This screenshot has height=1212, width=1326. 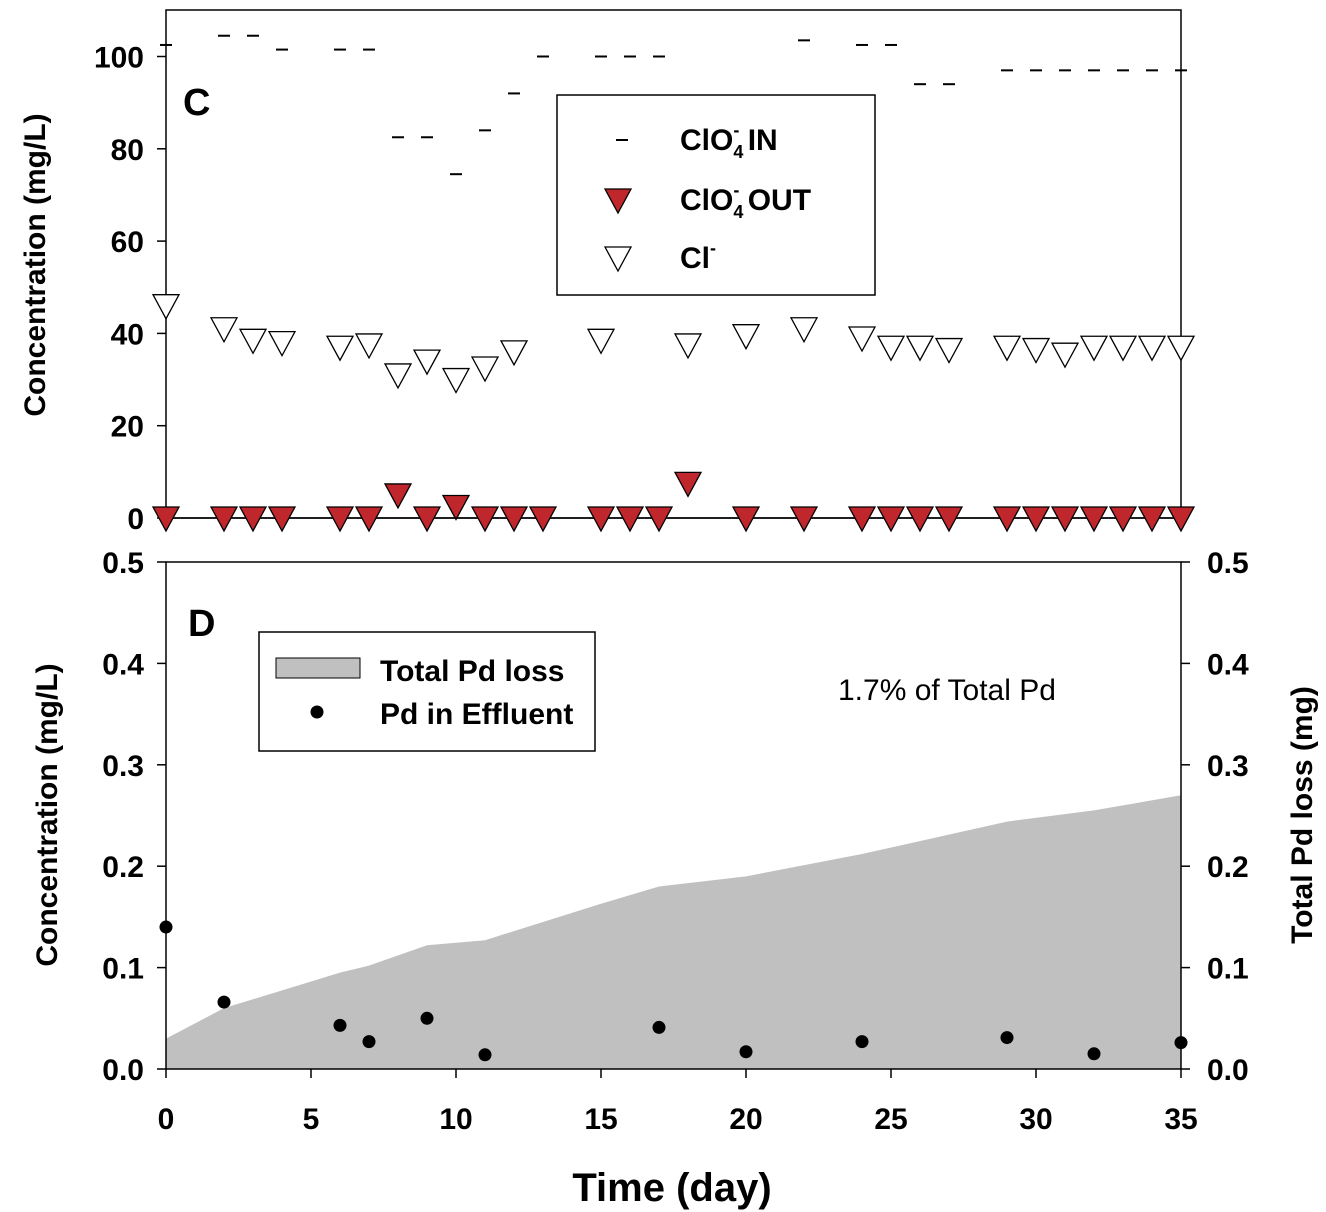 What do you see at coordinates (618, 201) in the screenshot?
I see `legend-marker-clo4-out` at bounding box center [618, 201].